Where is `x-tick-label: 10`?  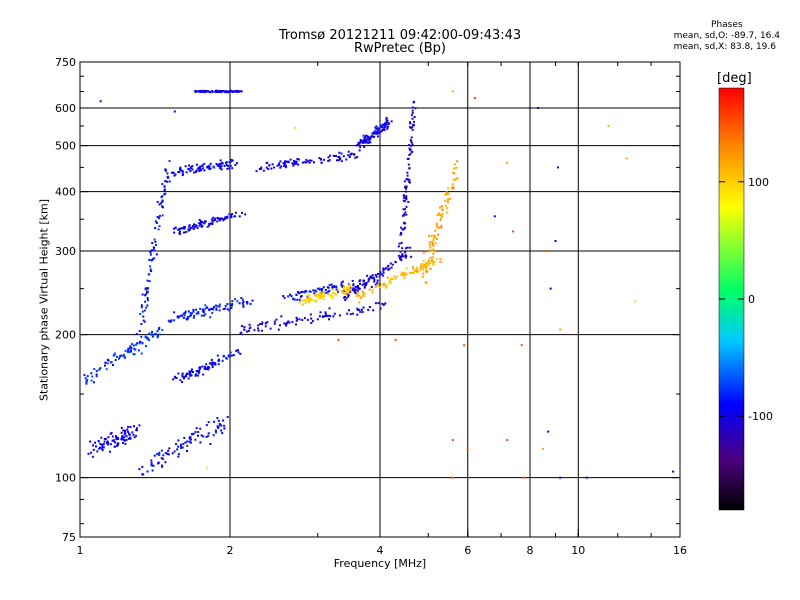
x-tick-label: 10 is located at coordinates (578, 550).